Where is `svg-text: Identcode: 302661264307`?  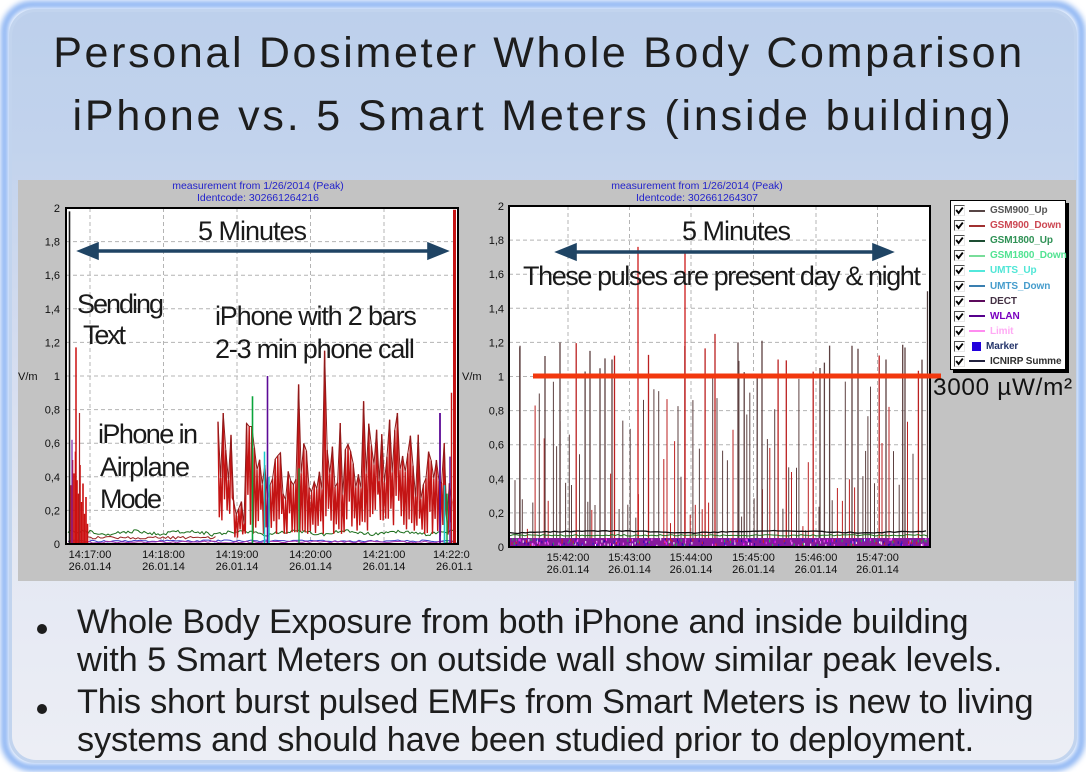 svg-text: Identcode: 302661264307 is located at coordinates (697, 198).